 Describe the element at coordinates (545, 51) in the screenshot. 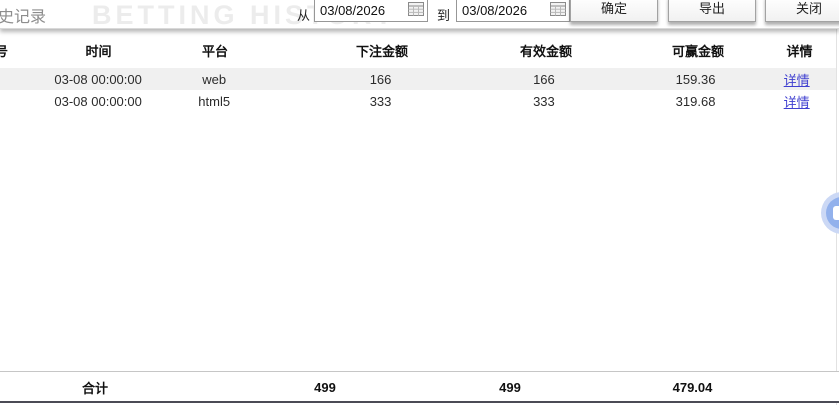

I see `header-valid-amount: 有效金额` at that location.